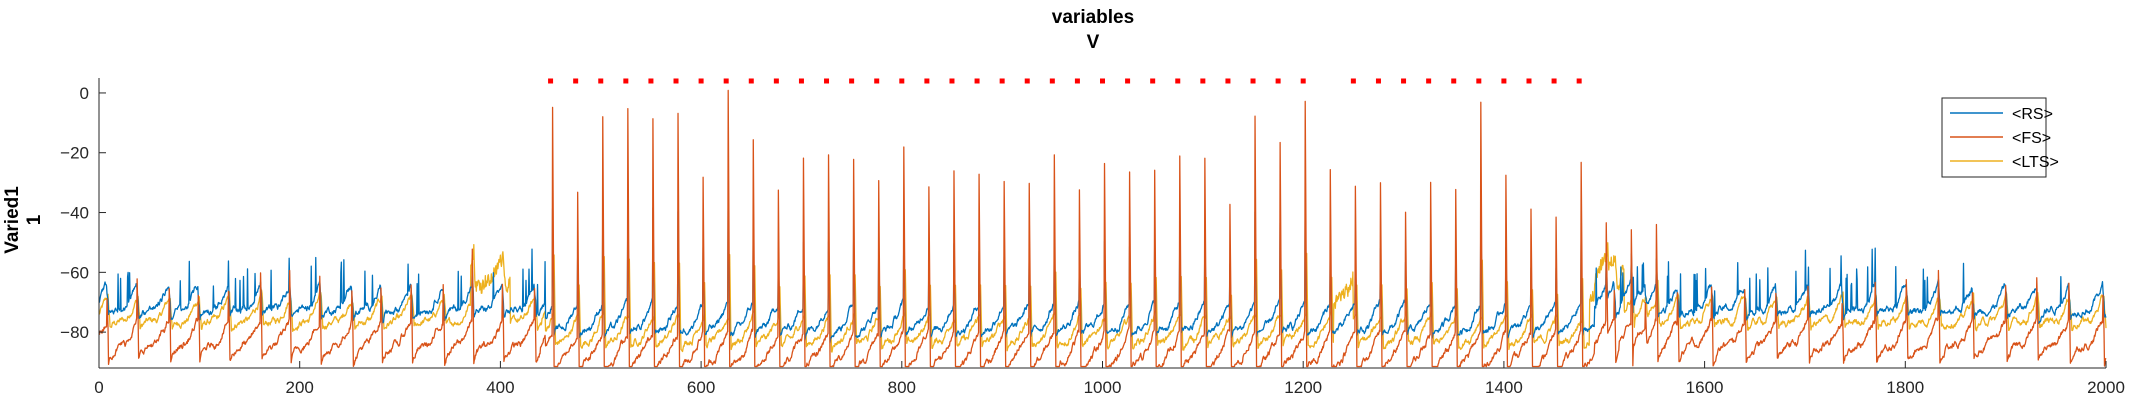  Describe the element at coordinates (500, 387) in the screenshot. I see `x-tick-label: 400` at that location.